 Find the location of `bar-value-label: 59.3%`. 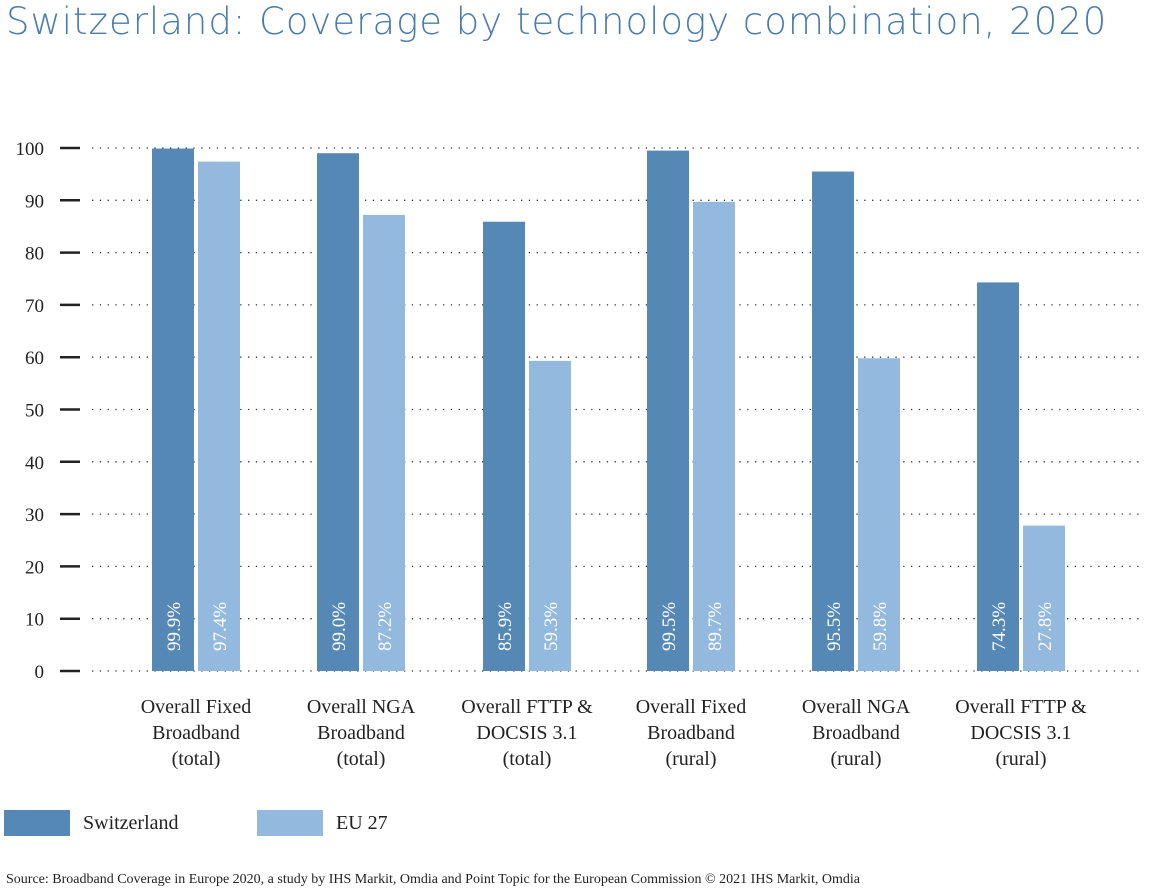

bar-value-label: 59.3% is located at coordinates (551, 626).